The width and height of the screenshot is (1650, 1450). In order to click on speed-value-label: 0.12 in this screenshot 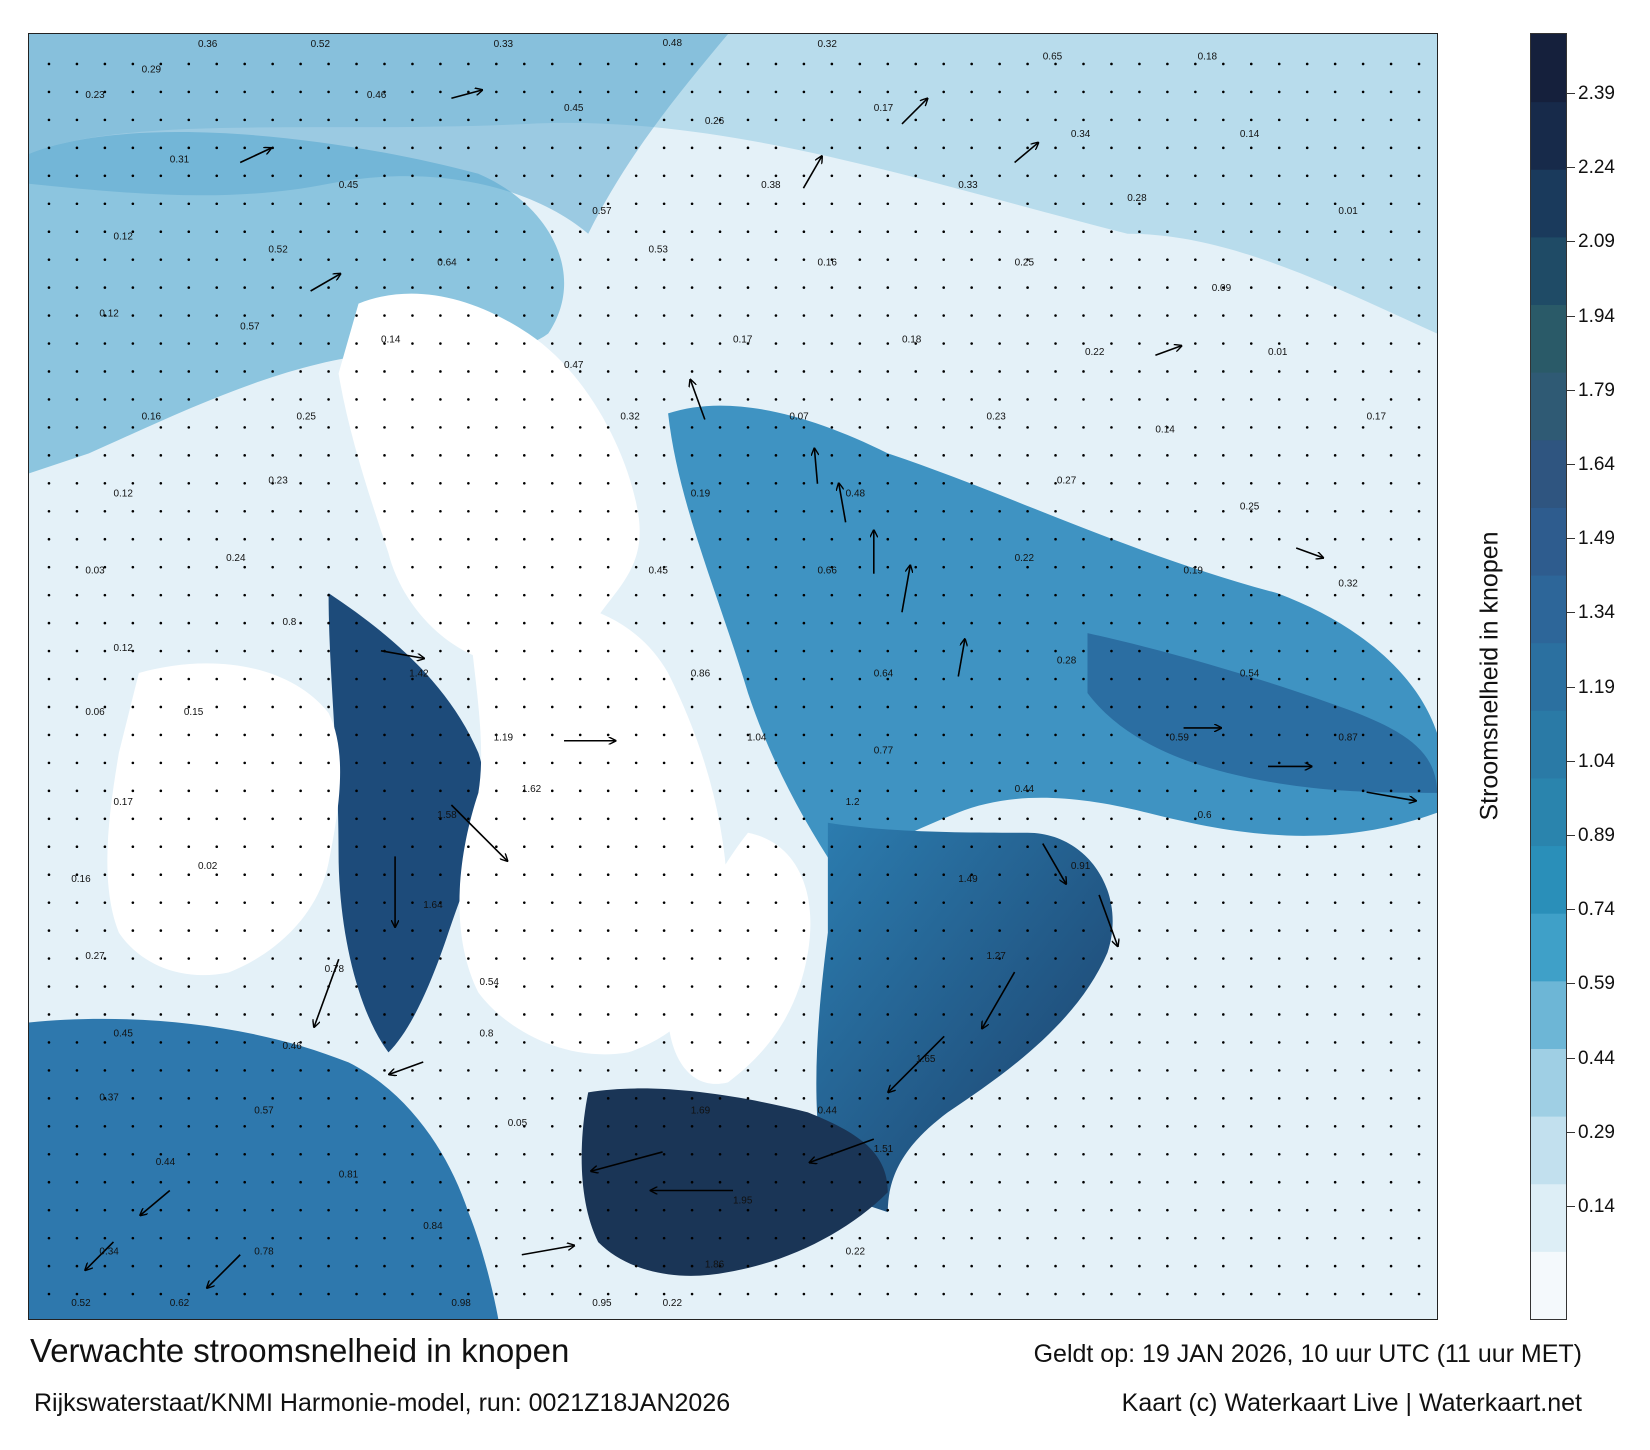, I will do `click(123, 237)`.